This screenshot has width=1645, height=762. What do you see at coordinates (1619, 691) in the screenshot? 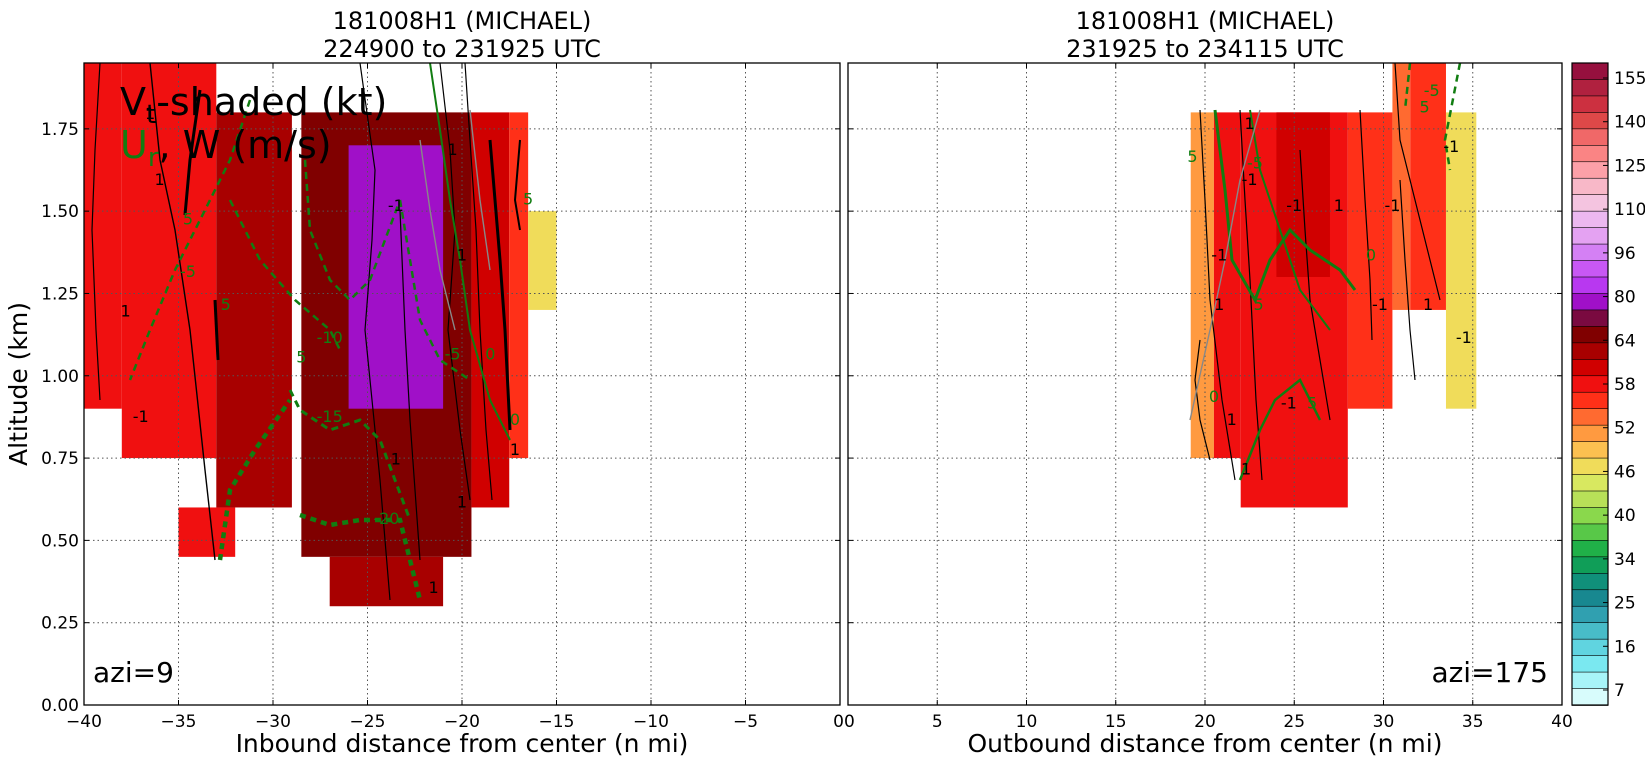
I see `colorbar-tick-label: 7` at bounding box center [1619, 691].